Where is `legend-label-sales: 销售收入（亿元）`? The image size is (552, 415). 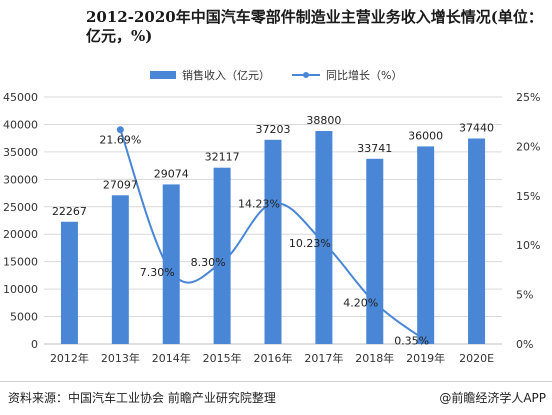 legend-label-sales: 销售收入（亿元） is located at coordinates (226, 75).